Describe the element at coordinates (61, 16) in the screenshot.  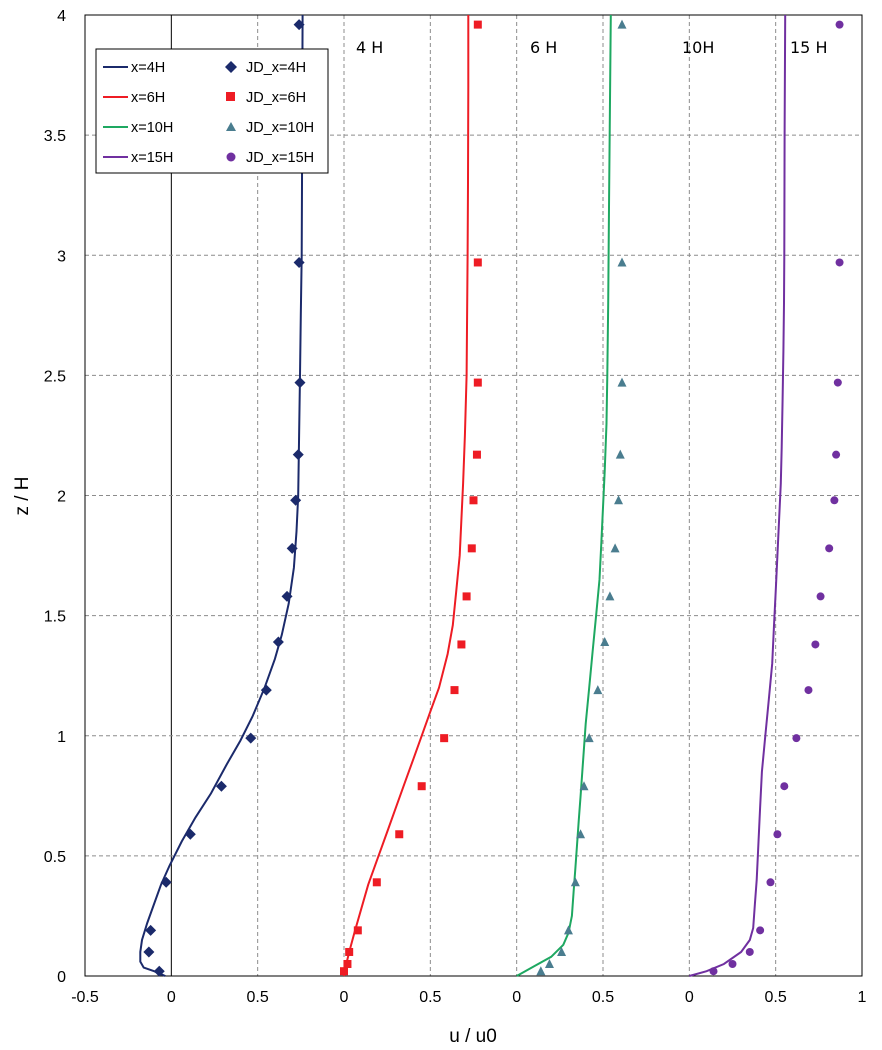
I see `y-tick-label: 4` at that location.